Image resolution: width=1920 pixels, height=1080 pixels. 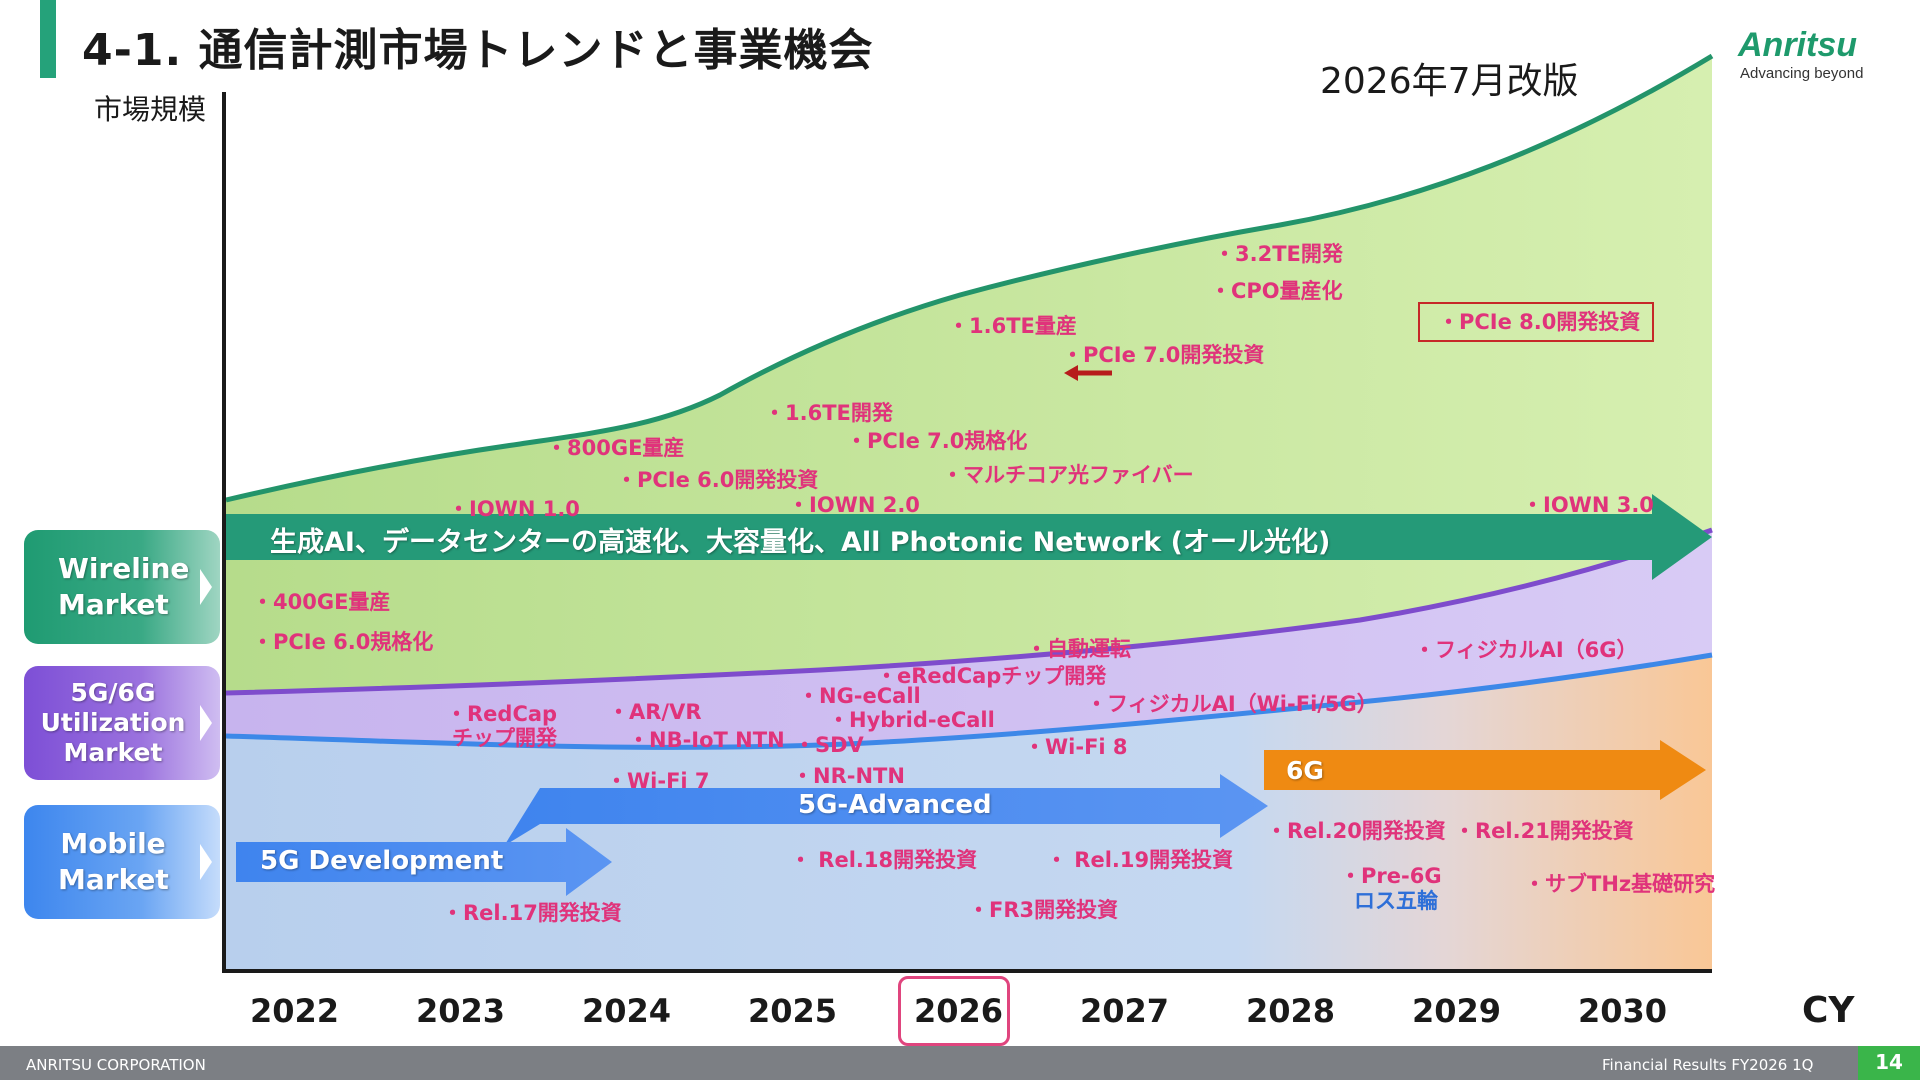 I want to click on label-multicore-fiber: ・マルチコア光ファイバー, so click(x=1068, y=475).